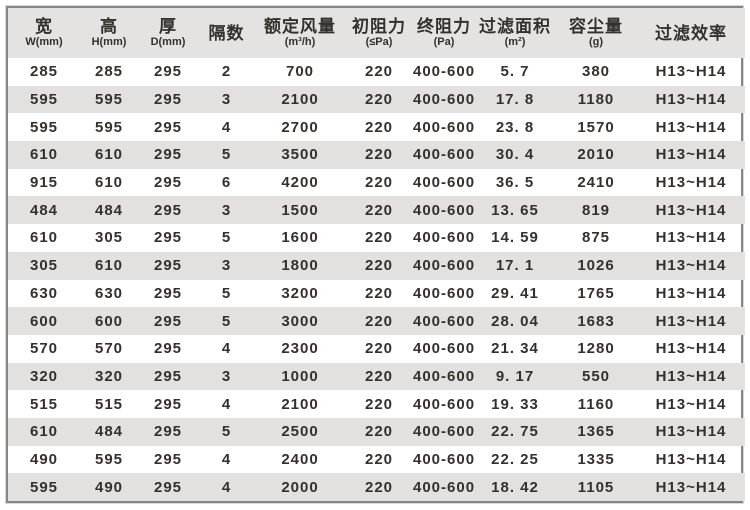 The image size is (750, 510). I want to click on cell-r11-c2: 295, so click(168, 376).